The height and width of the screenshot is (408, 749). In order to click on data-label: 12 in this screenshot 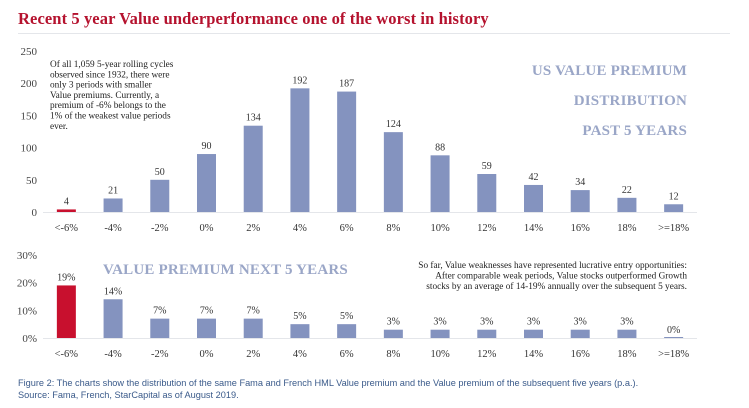, I will do `click(674, 196)`.